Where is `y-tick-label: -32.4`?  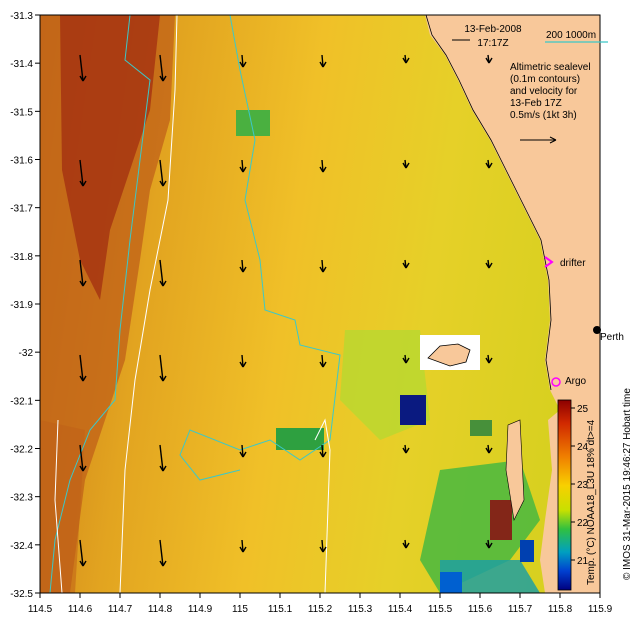
y-tick-label: -32.4 is located at coordinates (21, 546).